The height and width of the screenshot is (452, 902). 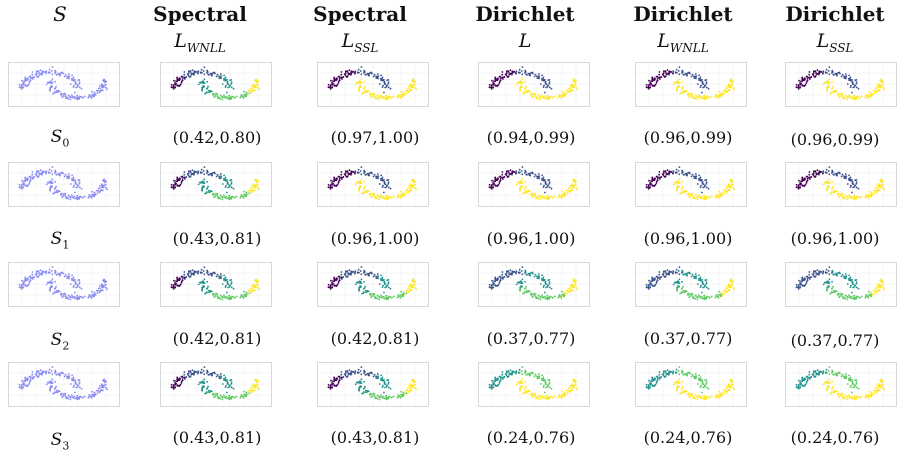 I want to click on scatter-thumbnail, so click(x=841, y=184).